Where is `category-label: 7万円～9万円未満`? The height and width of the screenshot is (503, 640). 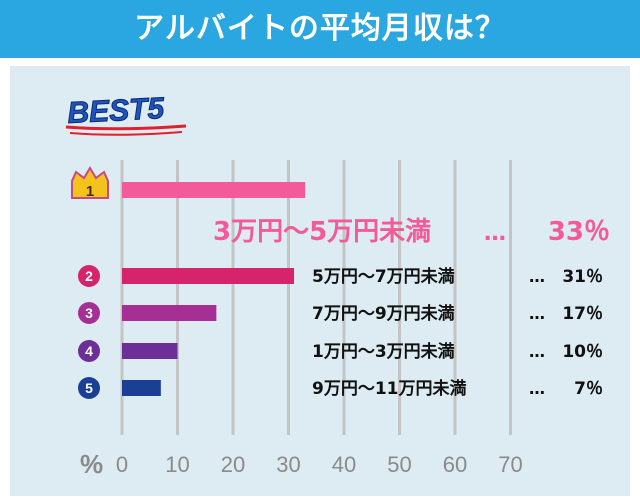 category-label: 7万円～9万円未満 is located at coordinates (383, 313).